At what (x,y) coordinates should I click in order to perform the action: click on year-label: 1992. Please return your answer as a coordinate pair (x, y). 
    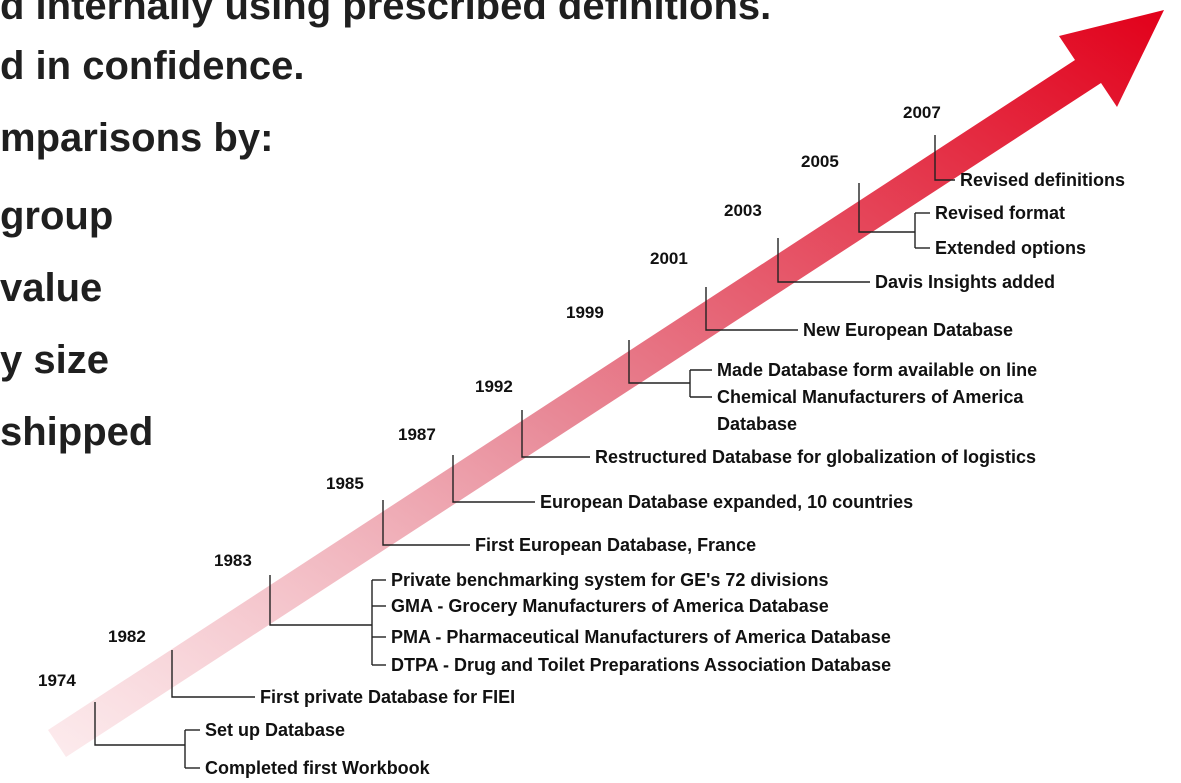
    Looking at the image, I should click on (494, 386).